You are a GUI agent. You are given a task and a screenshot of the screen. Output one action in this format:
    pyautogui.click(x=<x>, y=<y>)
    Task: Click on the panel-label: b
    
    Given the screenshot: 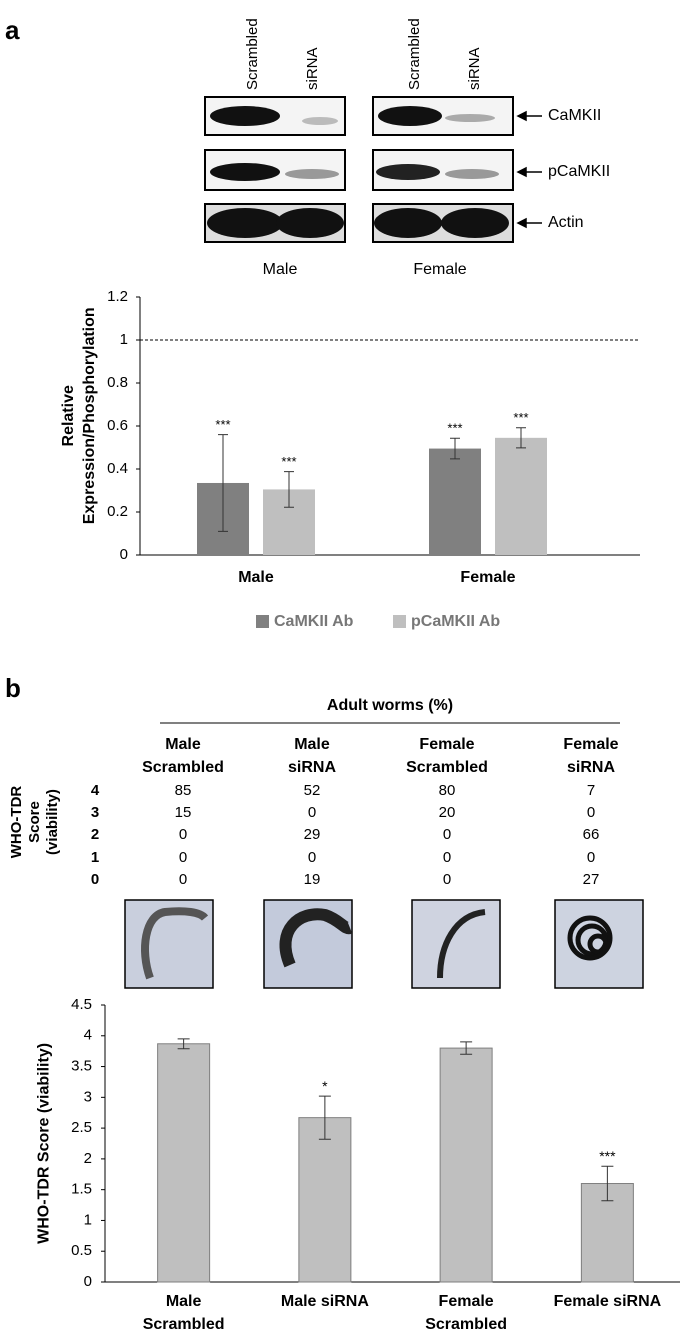 What is the action you would take?
    pyautogui.click(x=13, y=688)
    